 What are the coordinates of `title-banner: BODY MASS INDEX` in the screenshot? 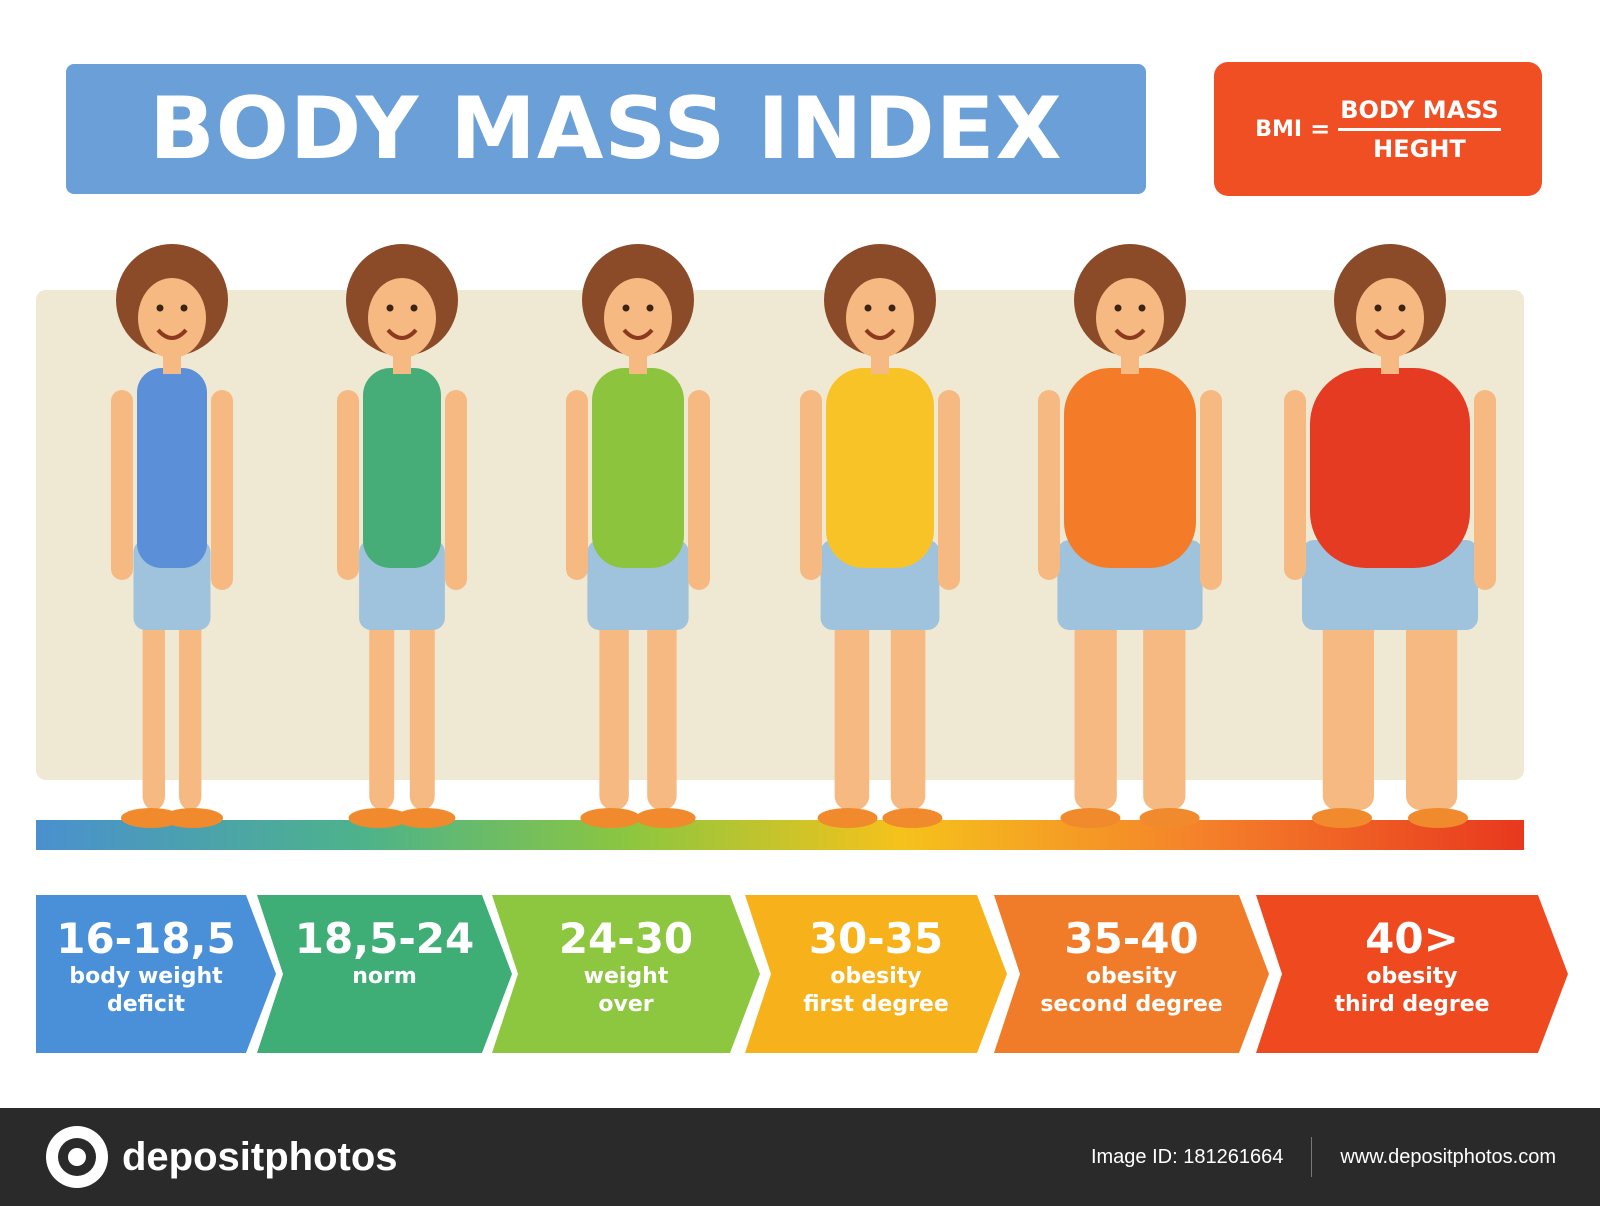 It's located at (606, 129).